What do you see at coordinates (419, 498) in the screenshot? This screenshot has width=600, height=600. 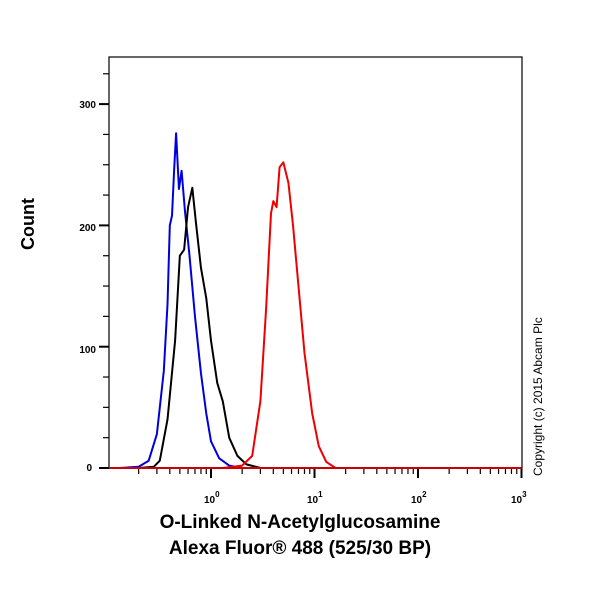 I see `x-tick-label: 10²` at bounding box center [419, 498].